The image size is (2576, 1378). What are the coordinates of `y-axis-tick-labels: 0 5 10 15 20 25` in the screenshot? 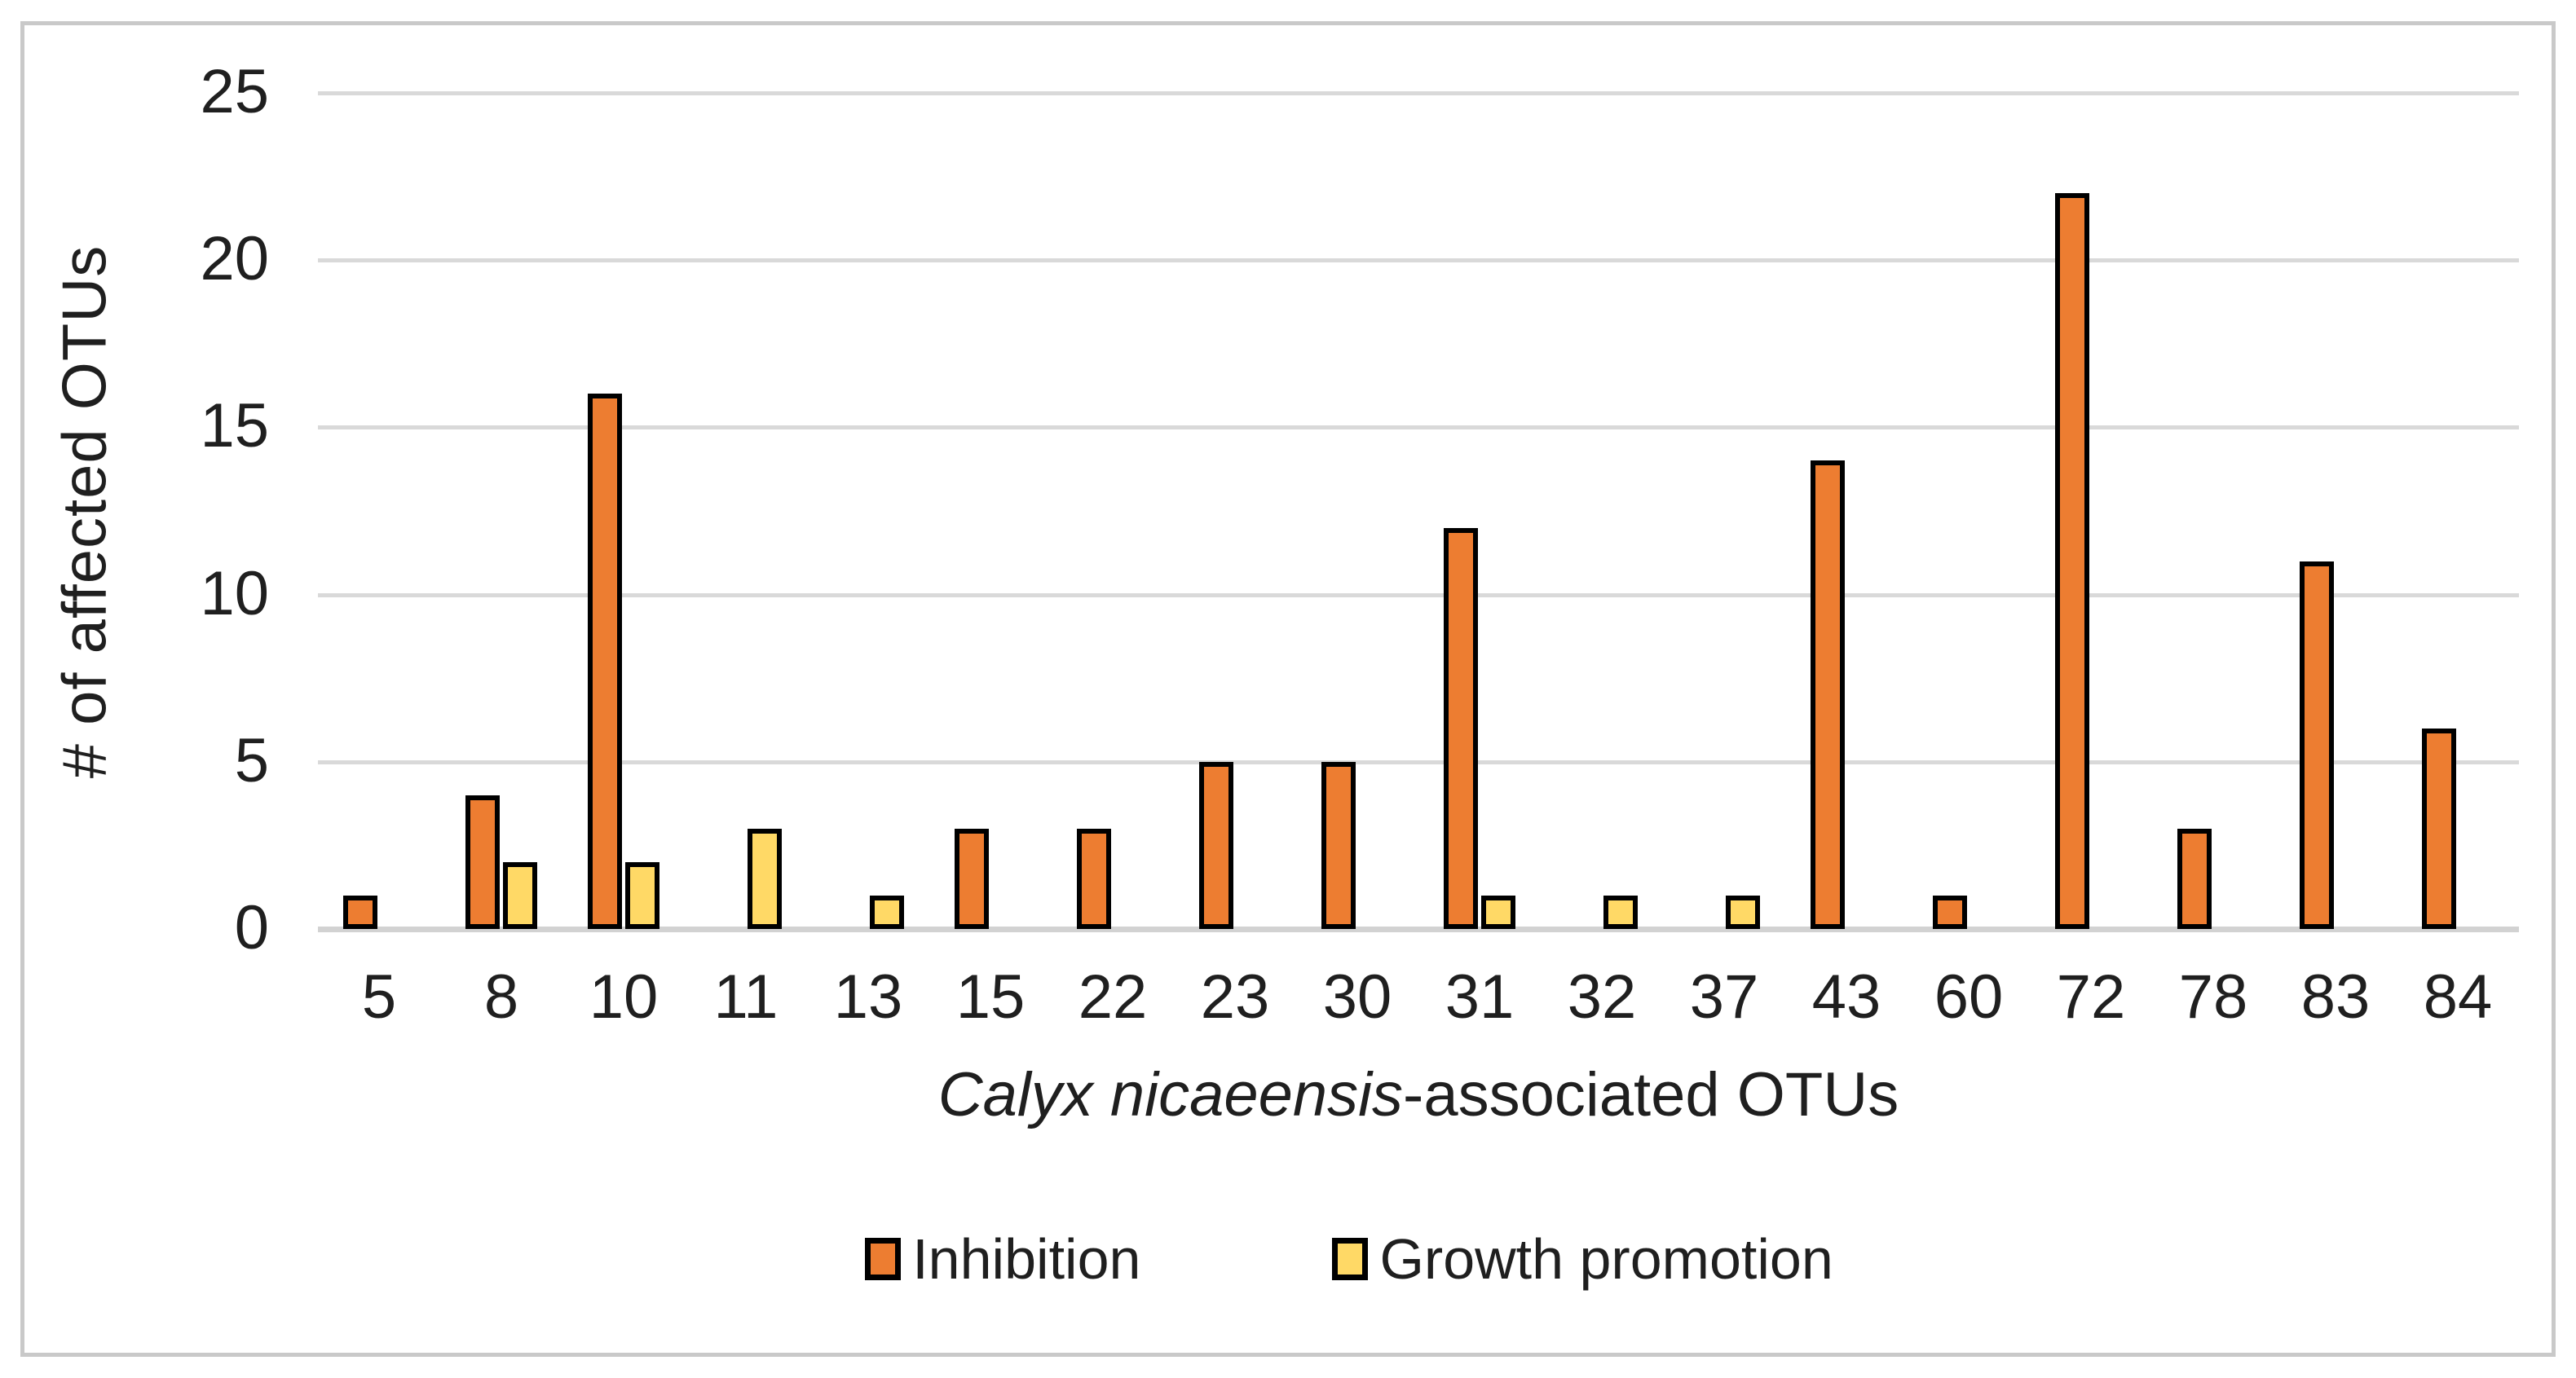 It's located at (134, 689).